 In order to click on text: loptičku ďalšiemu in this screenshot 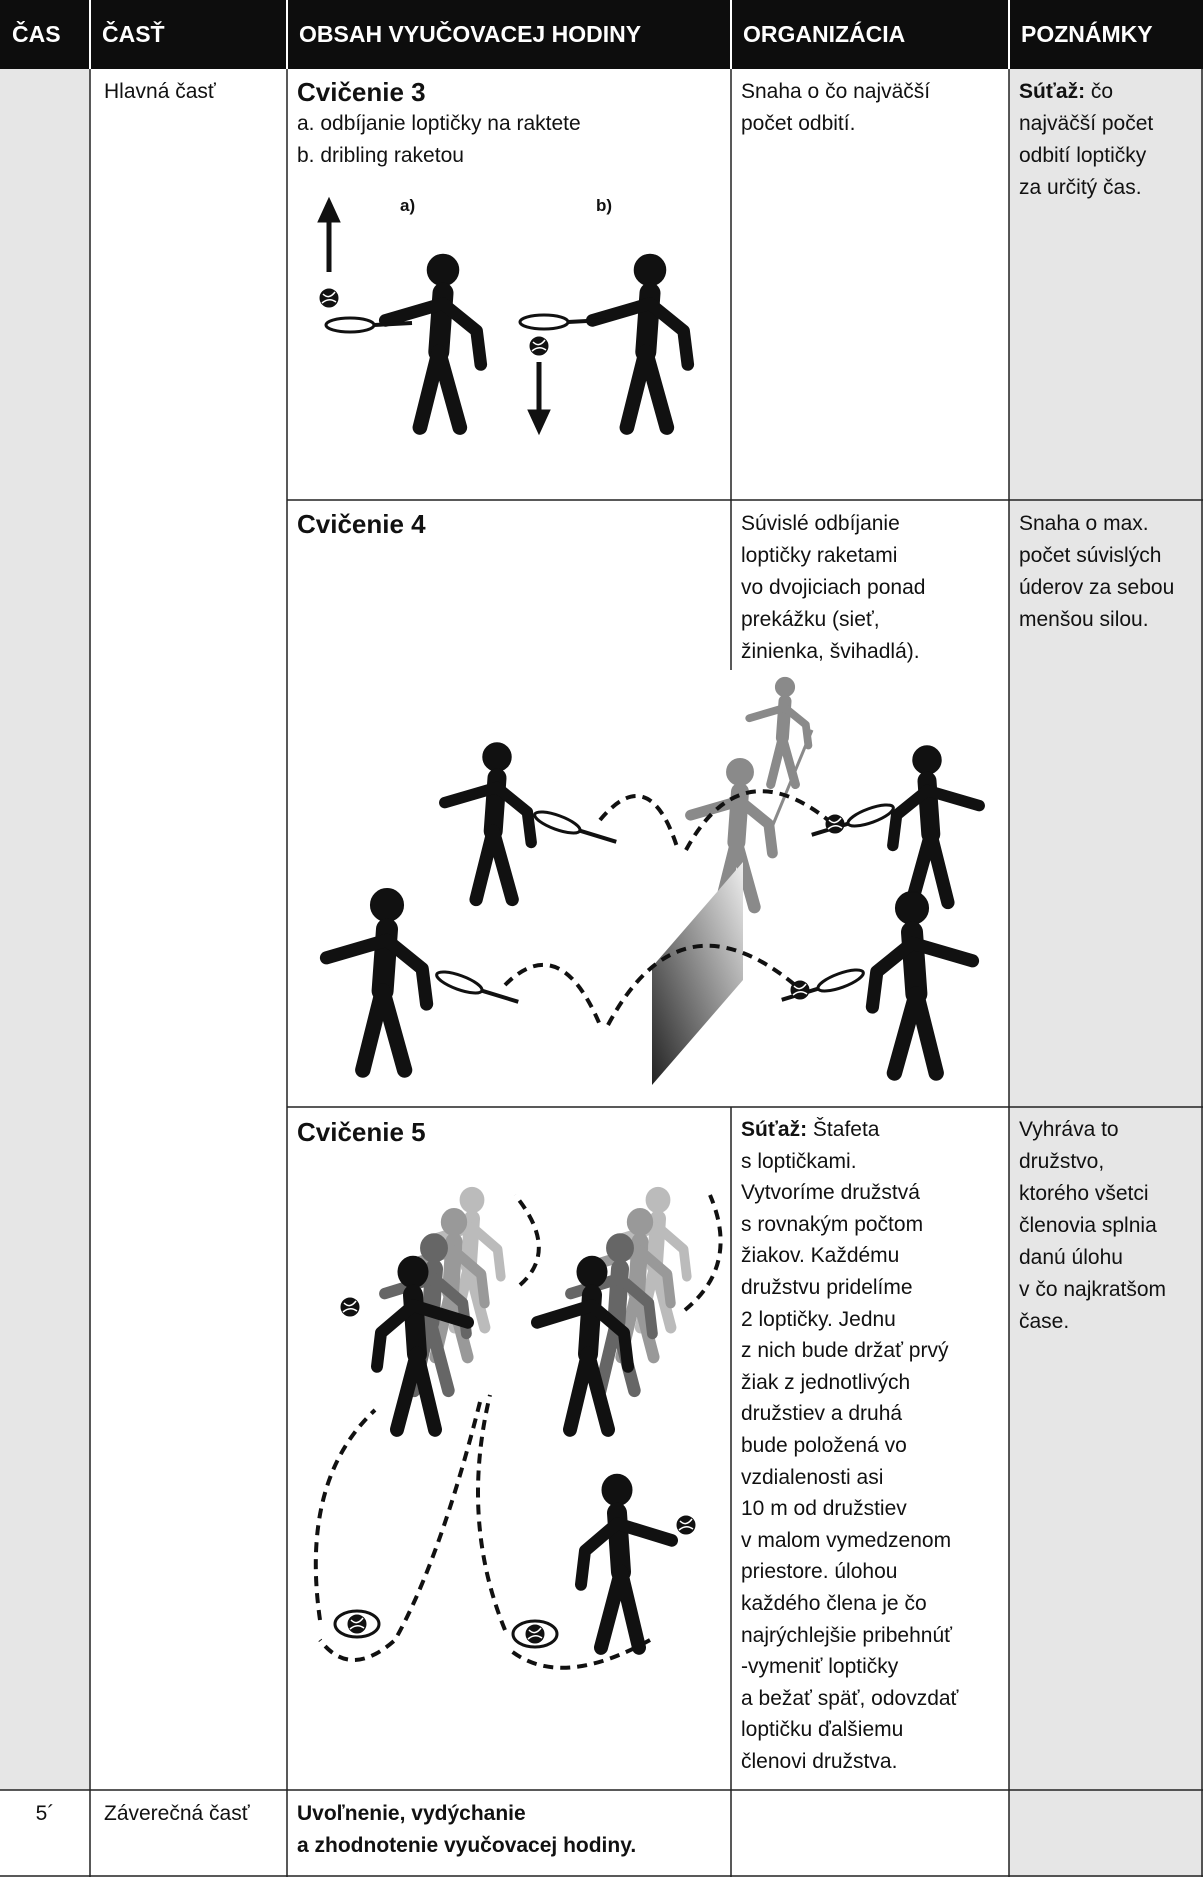, I will do `click(822, 1730)`.